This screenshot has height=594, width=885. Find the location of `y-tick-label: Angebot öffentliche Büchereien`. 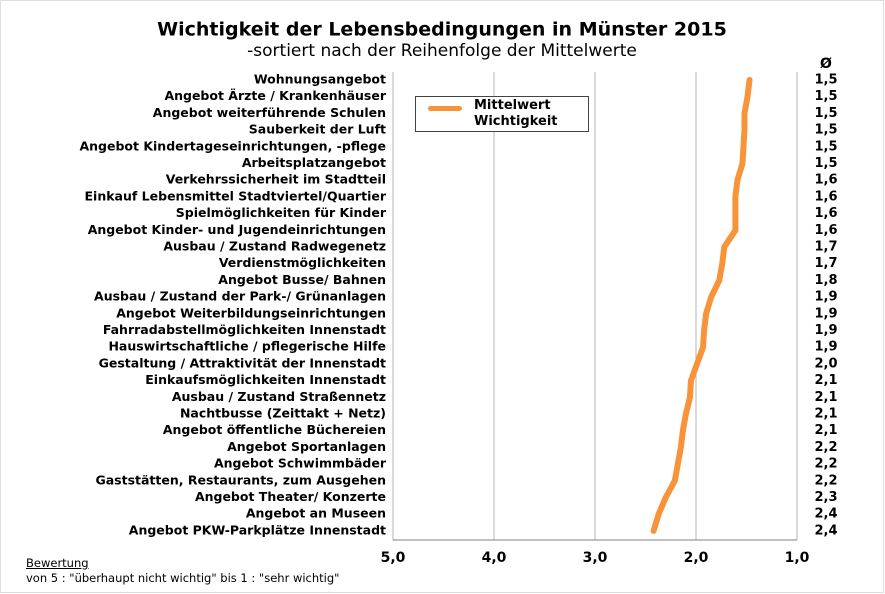

y-tick-label: Angebot öffentliche Büchereien is located at coordinates (274, 429).